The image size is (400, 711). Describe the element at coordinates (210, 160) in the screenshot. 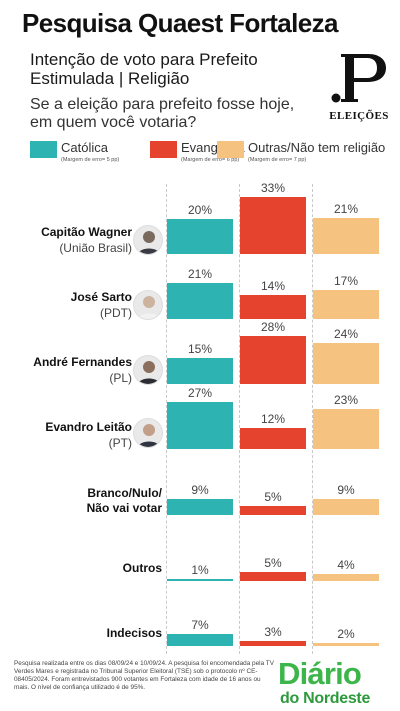

I see `legend-margin-evangelica: (Margem de erro= 6 pp)` at that location.